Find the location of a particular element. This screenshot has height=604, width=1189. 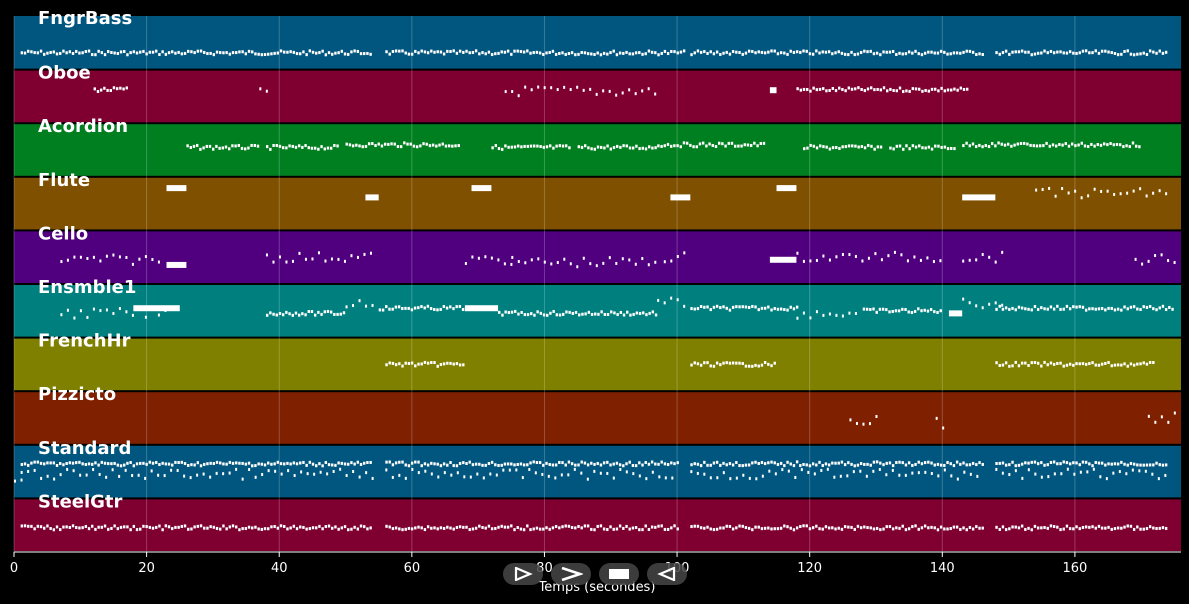

note-block is located at coordinates (783, 259).